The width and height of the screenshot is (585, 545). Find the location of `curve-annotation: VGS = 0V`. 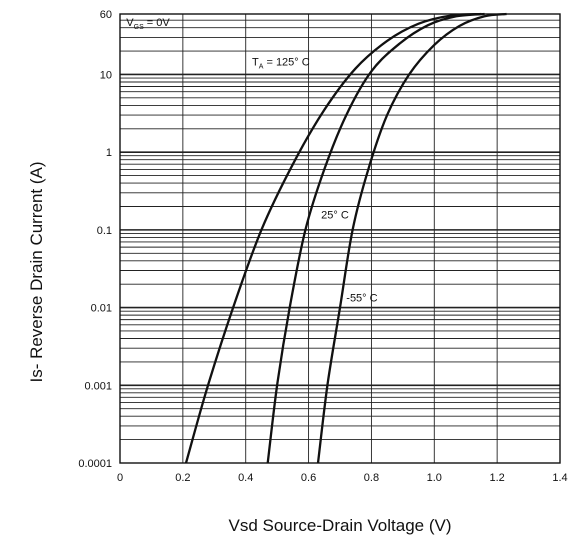

curve-annotation: VGS = 0V is located at coordinates (148, 24).